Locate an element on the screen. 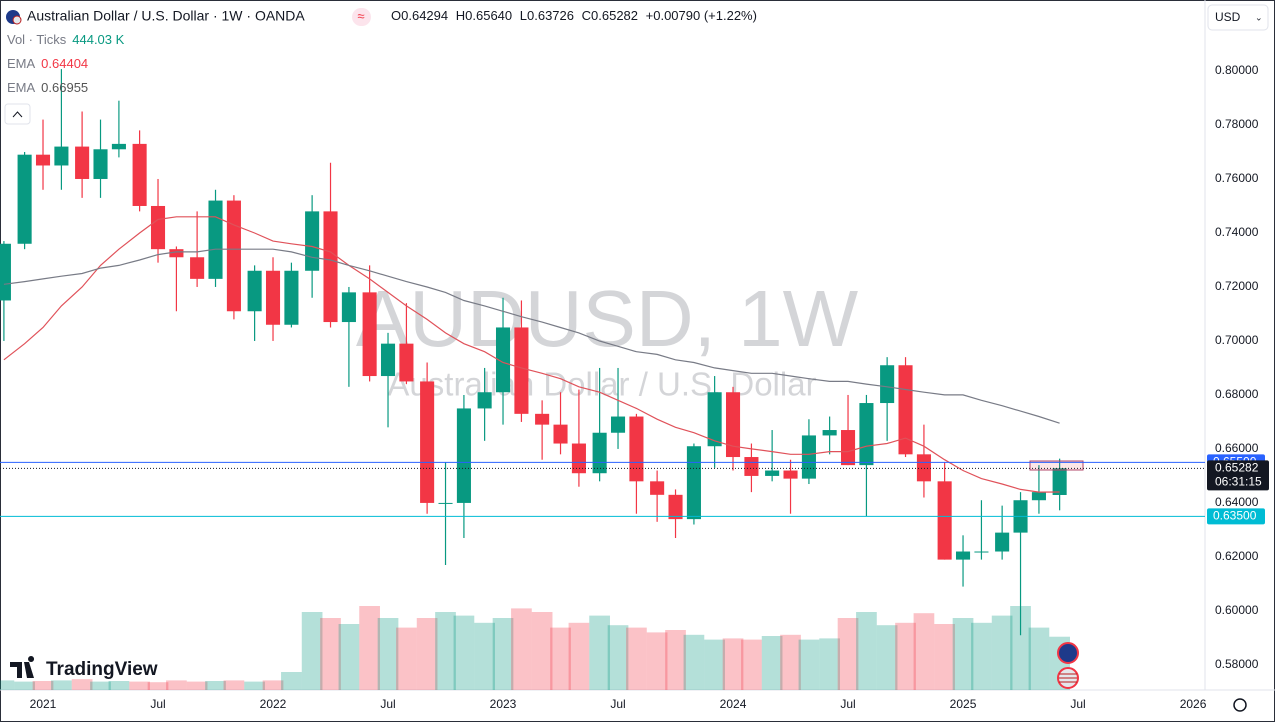 This screenshot has width=1275, height=722. collapse-icon is located at coordinates (17, 114).